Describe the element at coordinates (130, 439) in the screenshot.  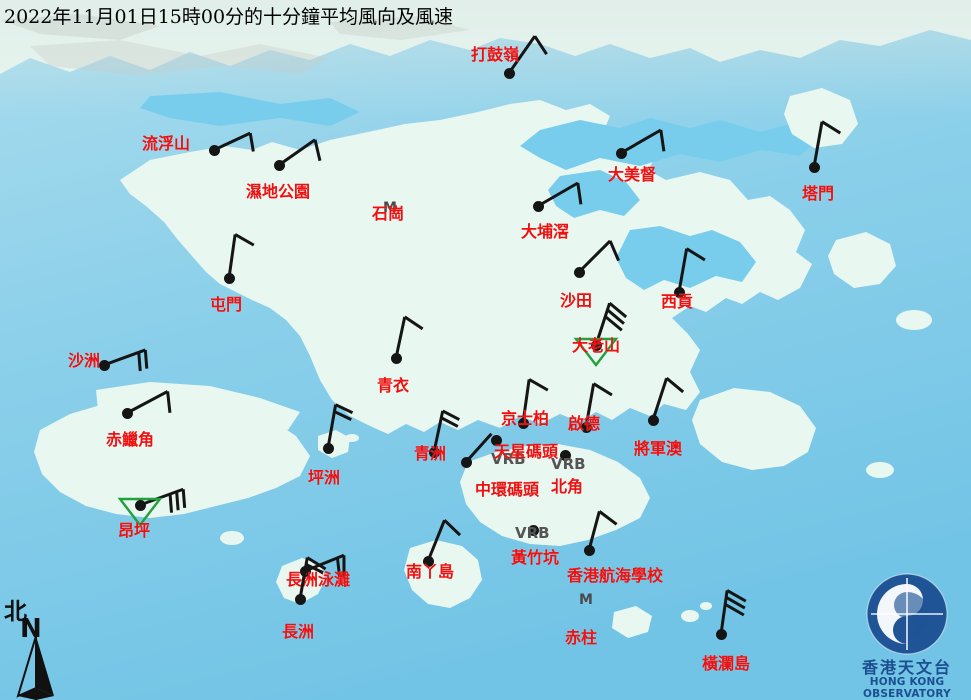
I see `station-label: 赤鱲角` at that location.